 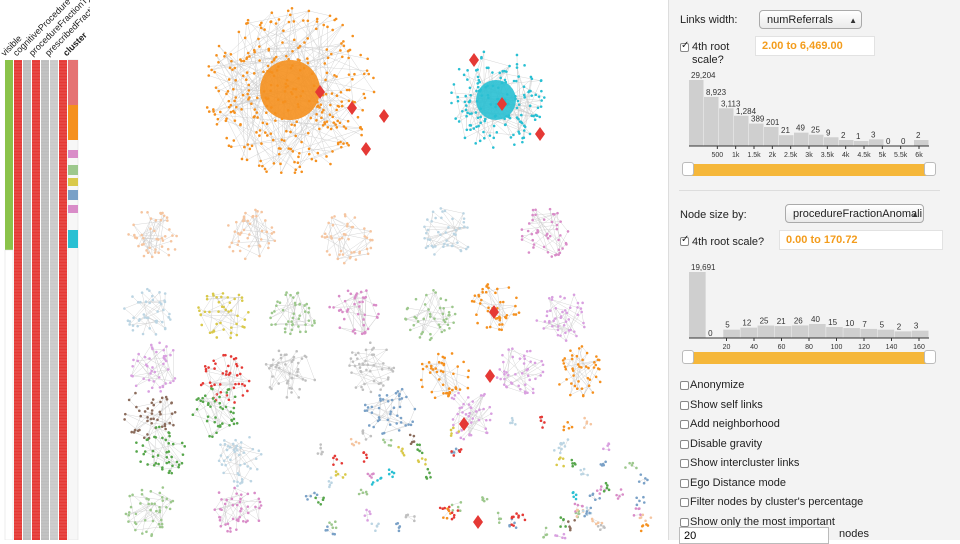 I want to click on node-size-select: procedureFractionAnomali ▲, so click(x=854, y=213).